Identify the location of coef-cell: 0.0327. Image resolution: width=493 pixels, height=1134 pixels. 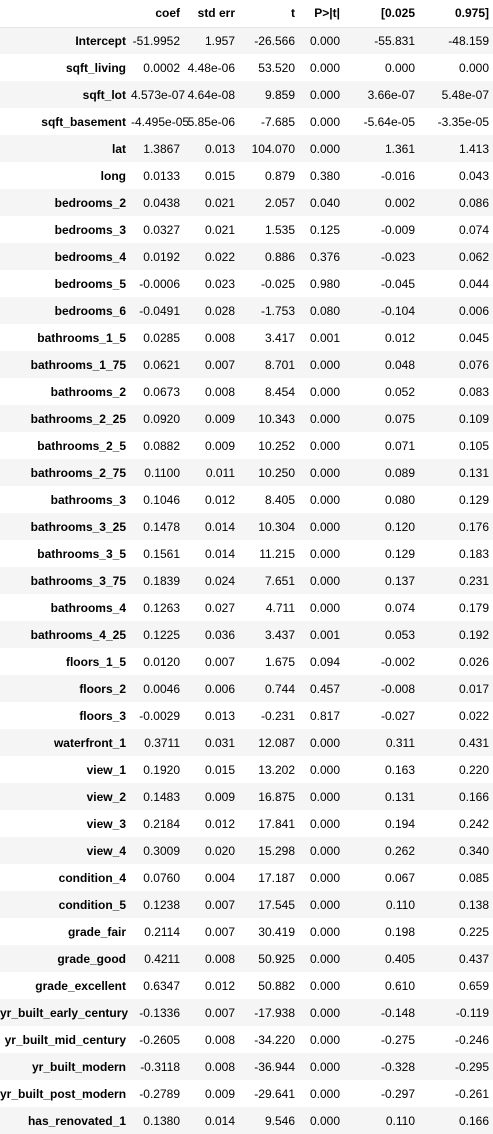
(161, 229).